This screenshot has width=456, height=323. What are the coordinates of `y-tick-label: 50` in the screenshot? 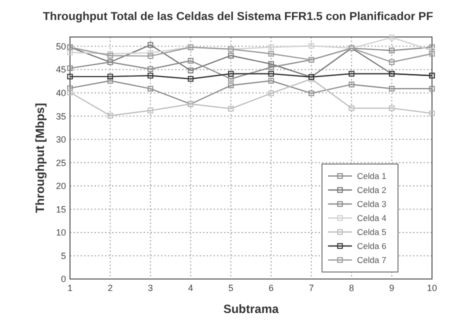 It's located at (61, 46).